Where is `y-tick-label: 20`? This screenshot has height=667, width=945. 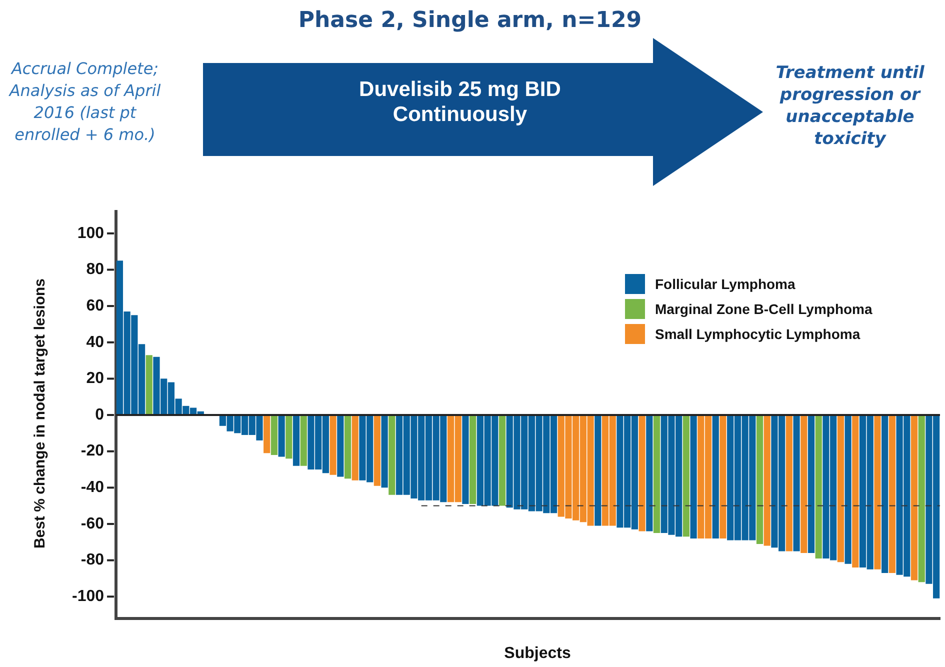
y-tick-label: 20 is located at coordinates (95, 379).